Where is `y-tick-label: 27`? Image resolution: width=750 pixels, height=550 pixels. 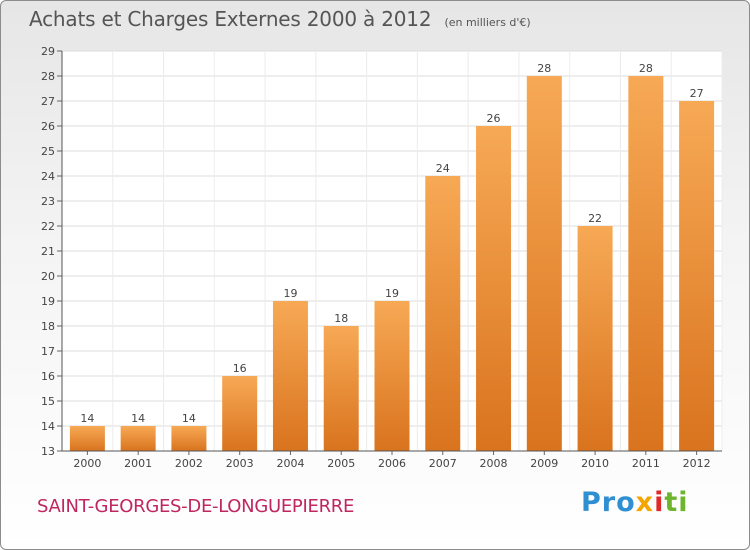
y-tick-label: 27 is located at coordinates (48, 101).